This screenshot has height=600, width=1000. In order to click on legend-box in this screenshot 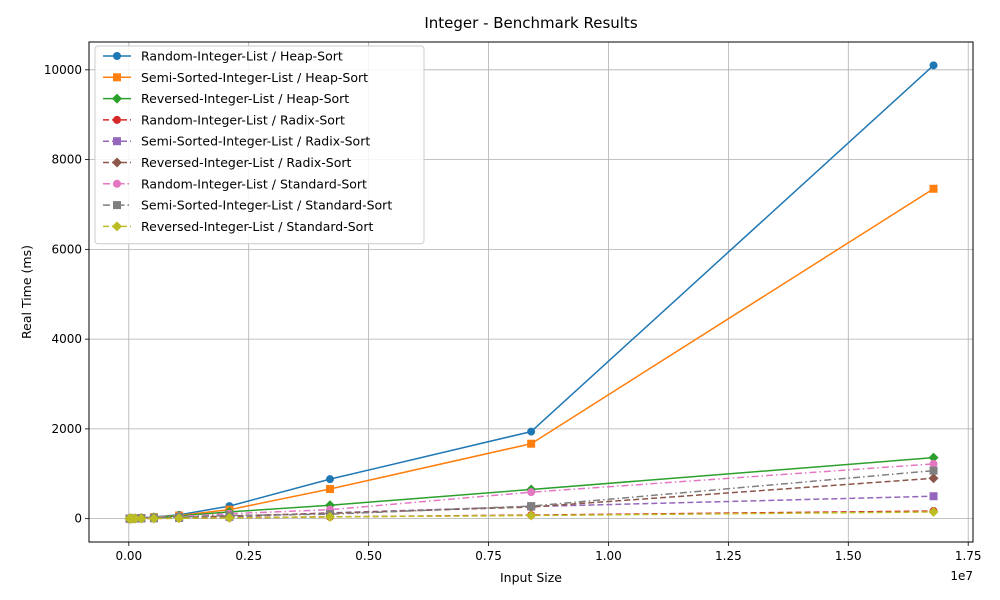, I will do `click(259, 145)`.